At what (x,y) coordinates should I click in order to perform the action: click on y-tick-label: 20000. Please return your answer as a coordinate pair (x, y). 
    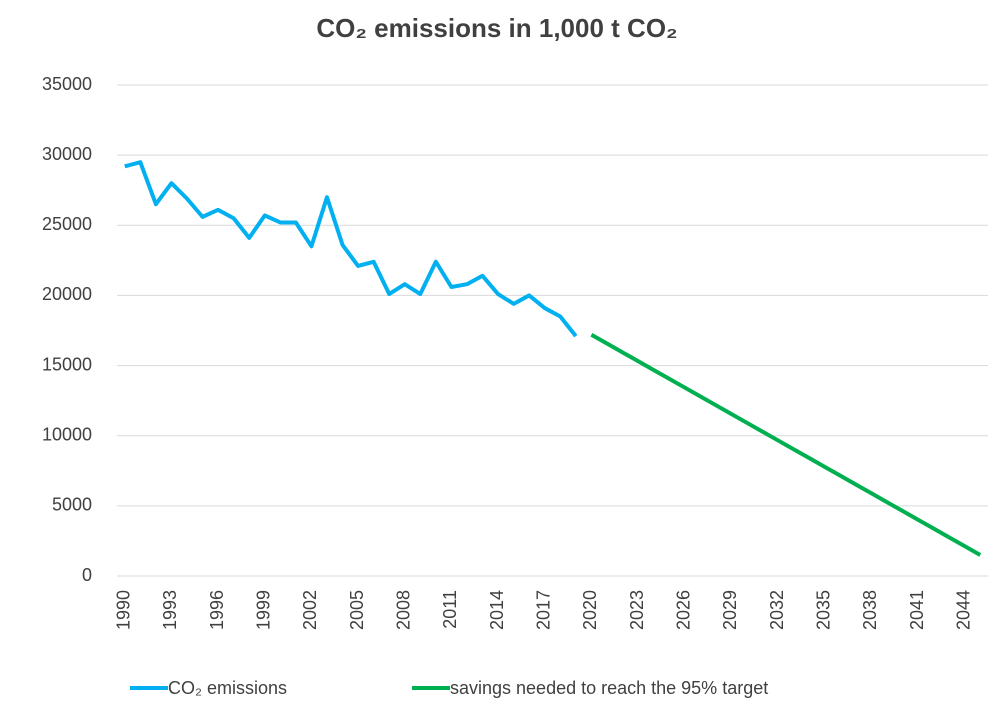
    Looking at the image, I should click on (67, 294).